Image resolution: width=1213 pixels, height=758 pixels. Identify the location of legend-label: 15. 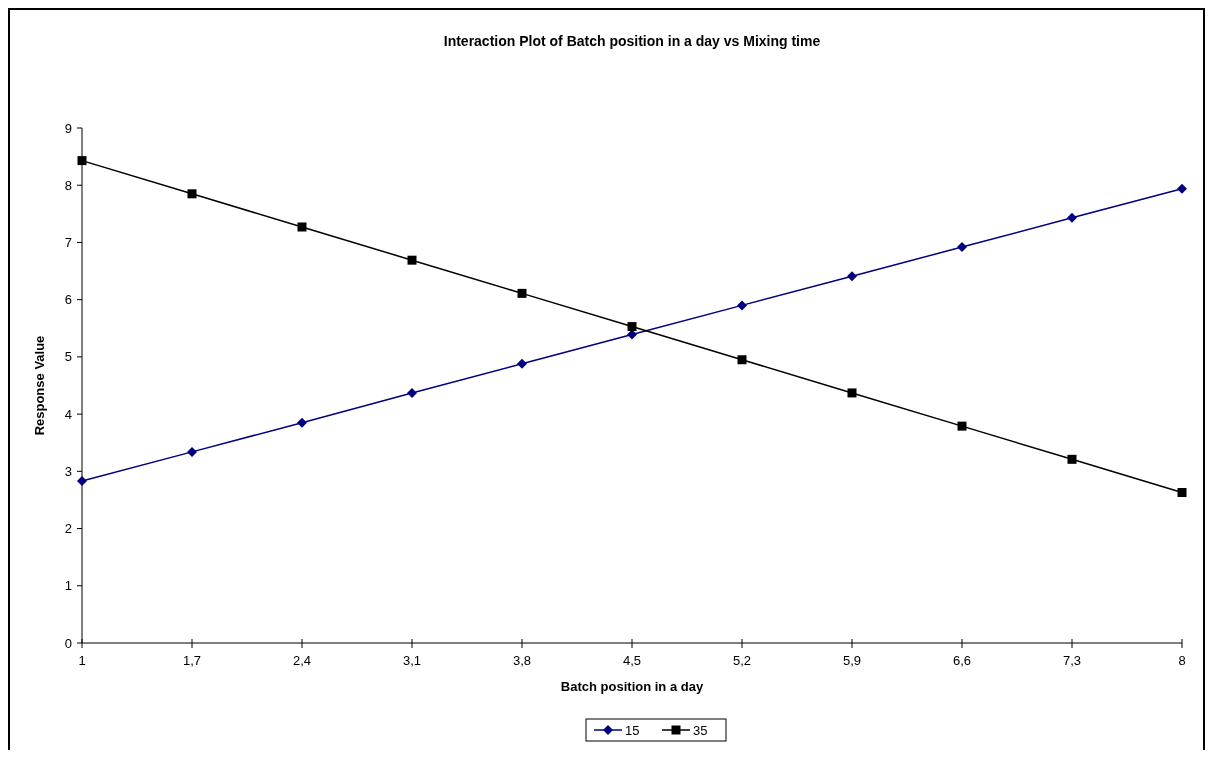
(632, 730).